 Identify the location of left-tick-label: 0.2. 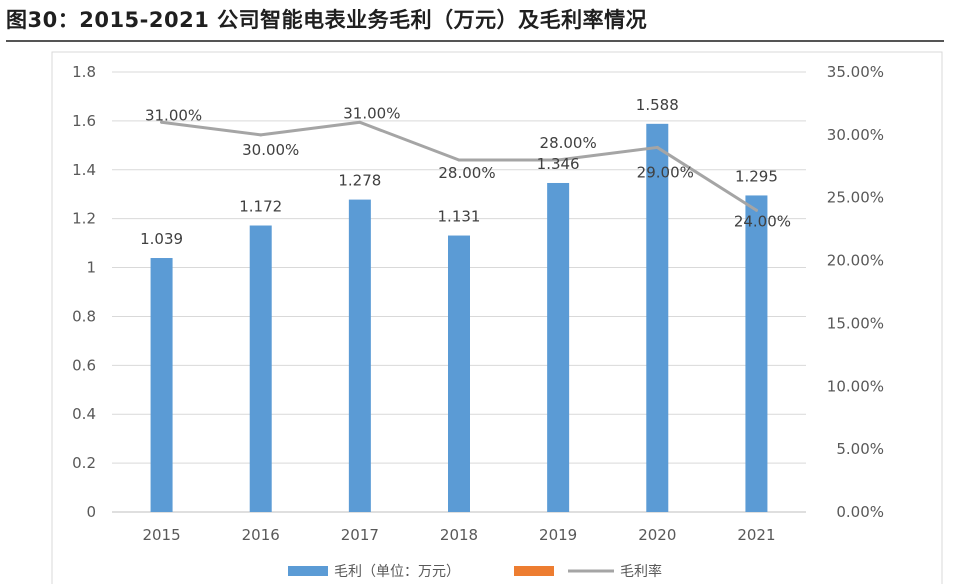
(84, 463).